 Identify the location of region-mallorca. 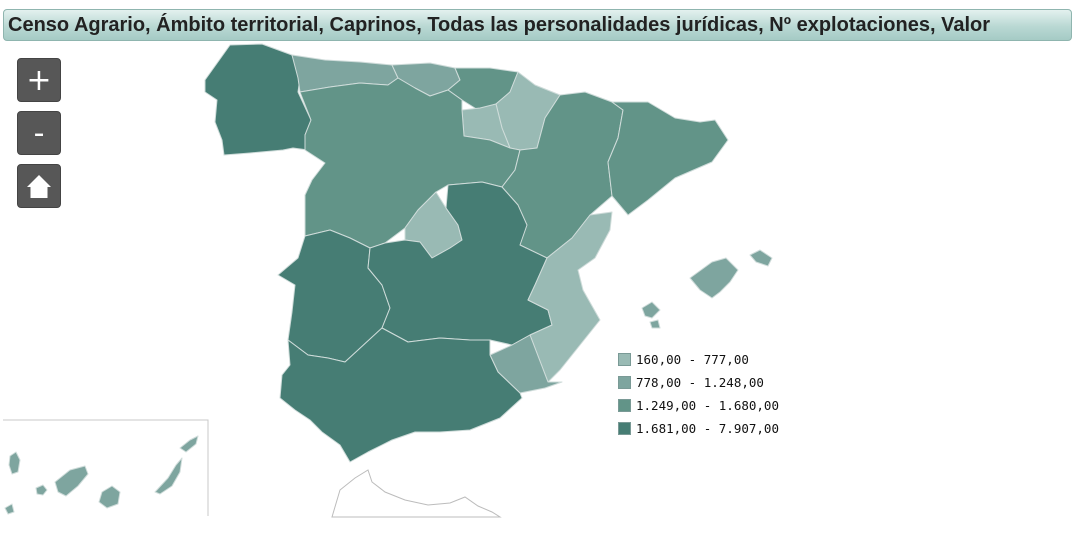
(714, 278).